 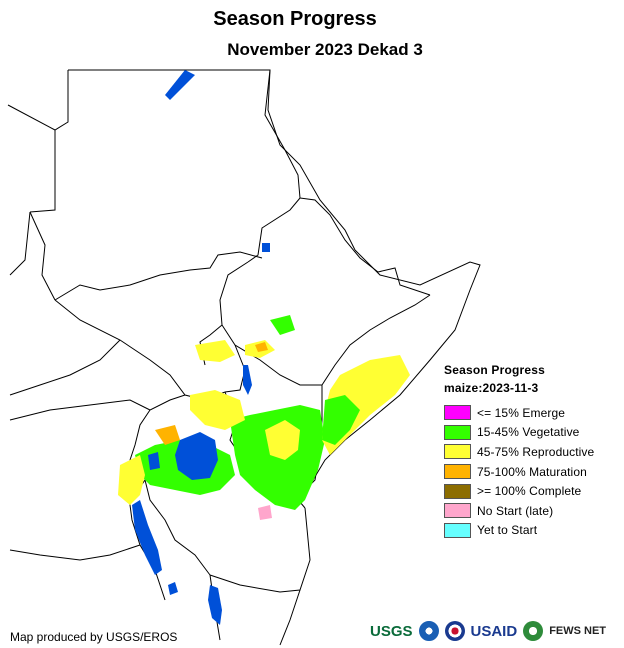 What do you see at coordinates (491, 388) in the screenshot?
I see `legend-subtitle: maize:2023-11-3` at bounding box center [491, 388].